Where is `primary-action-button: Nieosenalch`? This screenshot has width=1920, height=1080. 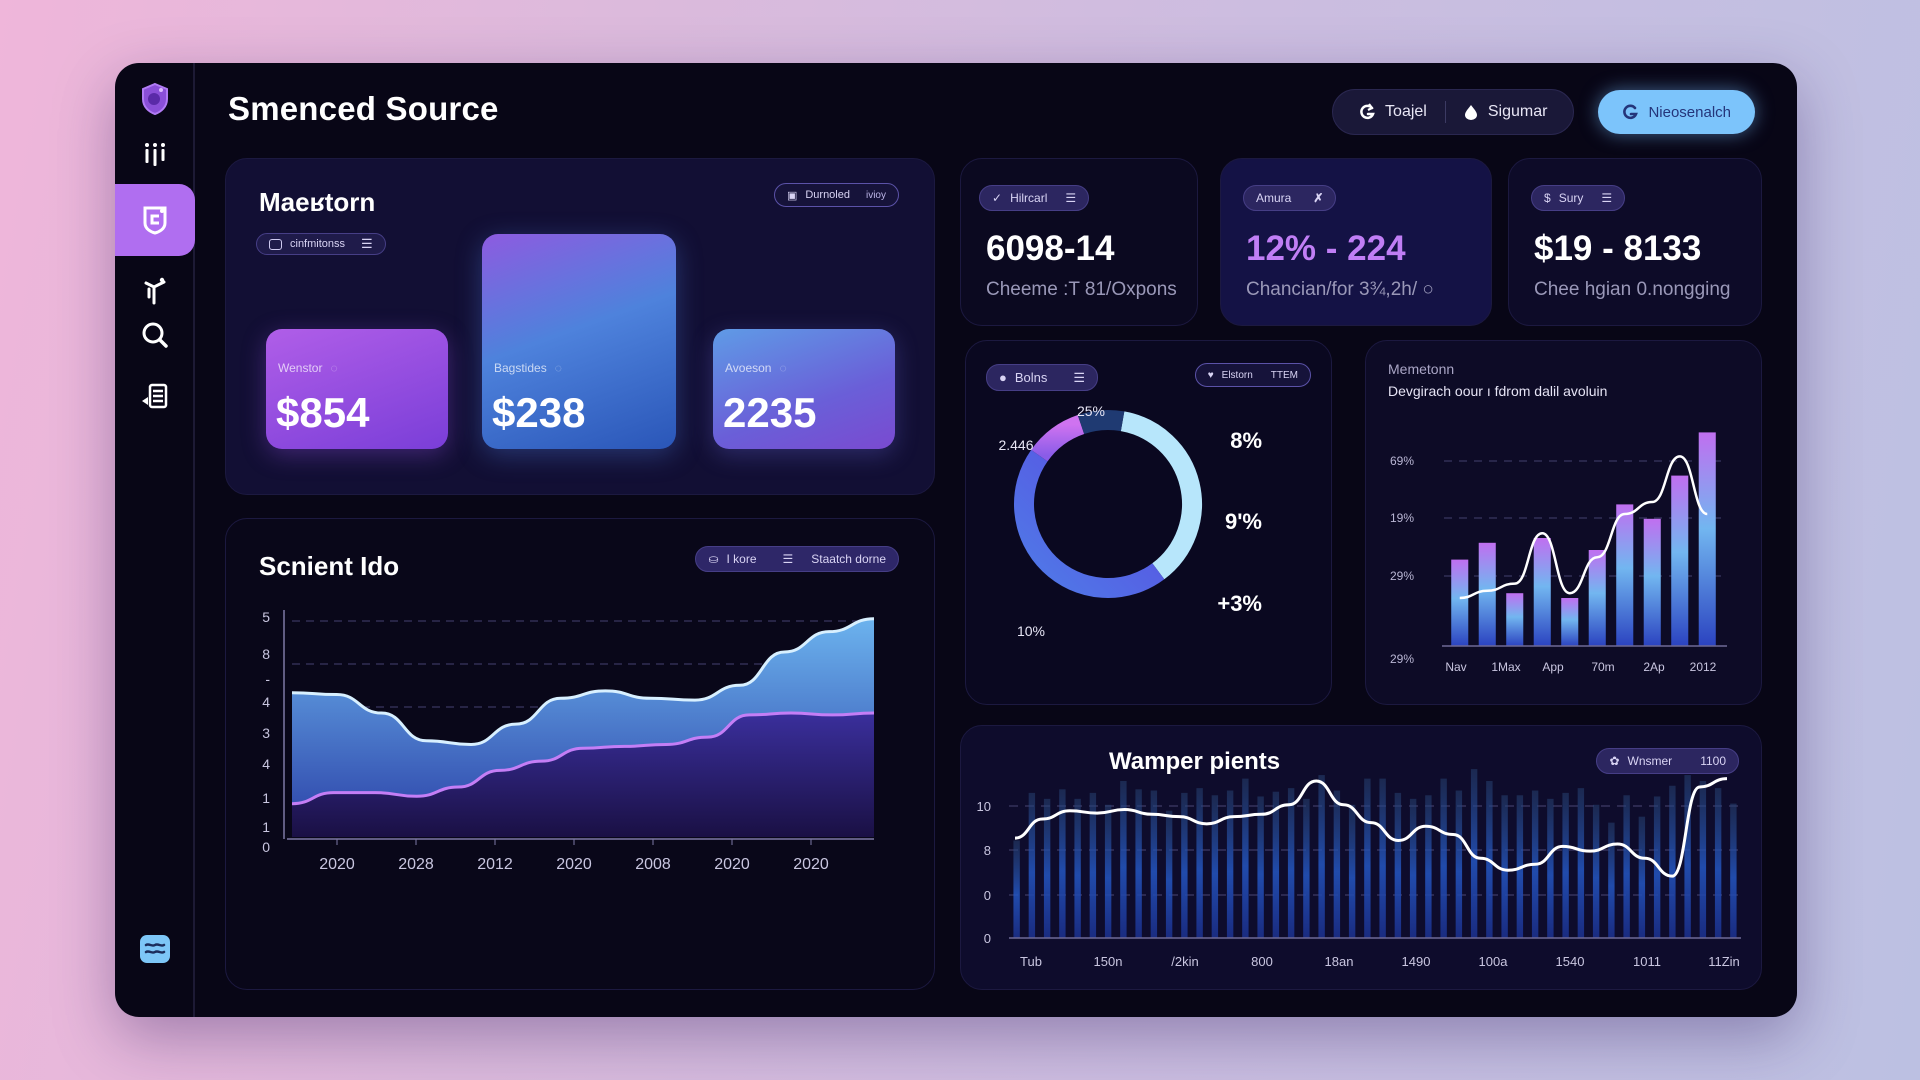
primary-action-button: Nieosenalch is located at coordinates (1676, 112).